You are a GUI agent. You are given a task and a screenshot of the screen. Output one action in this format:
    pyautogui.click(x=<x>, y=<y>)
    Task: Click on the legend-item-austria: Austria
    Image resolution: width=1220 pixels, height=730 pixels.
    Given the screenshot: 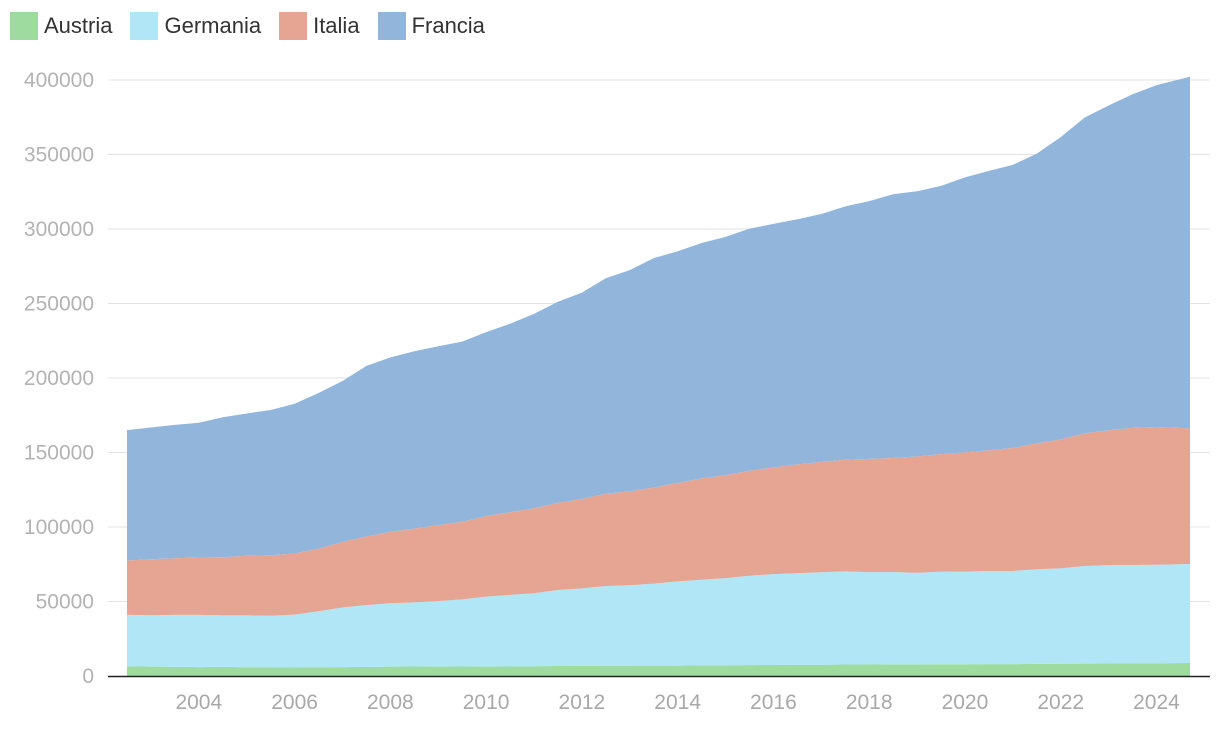 What is the action you would take?
    pyautogui.click(x=61, y=26)
    